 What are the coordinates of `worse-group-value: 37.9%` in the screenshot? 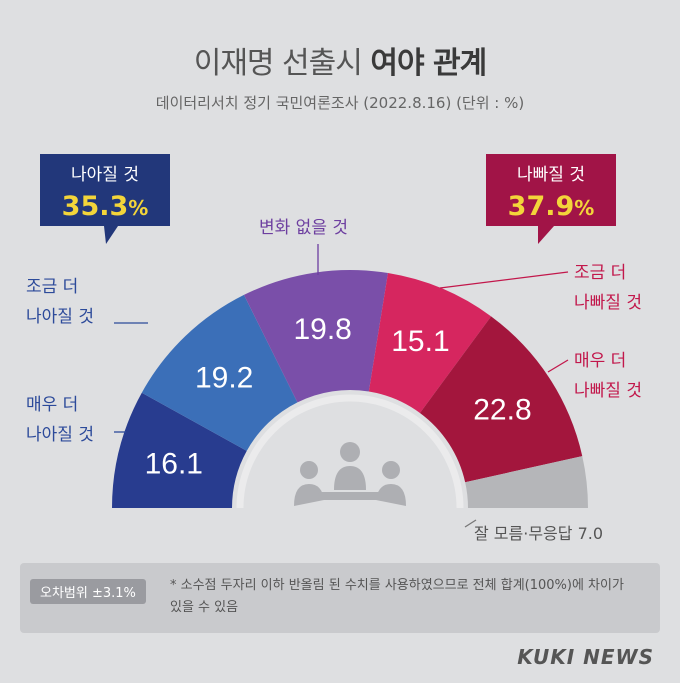 It's located at (551, 206).